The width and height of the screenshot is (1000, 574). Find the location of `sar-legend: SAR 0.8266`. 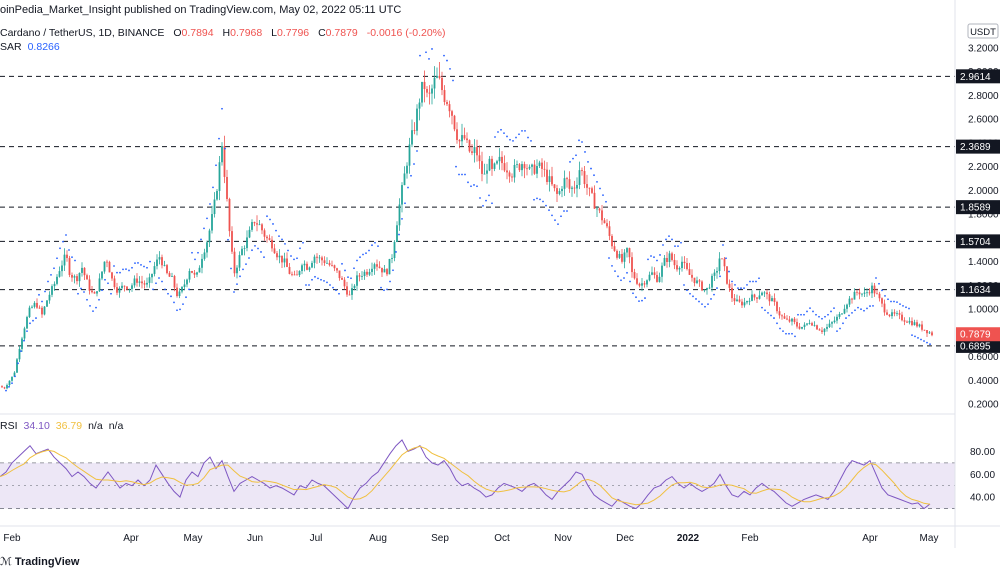

sar-legend: SAR 0.8266 is located at coordinates (30, 47).